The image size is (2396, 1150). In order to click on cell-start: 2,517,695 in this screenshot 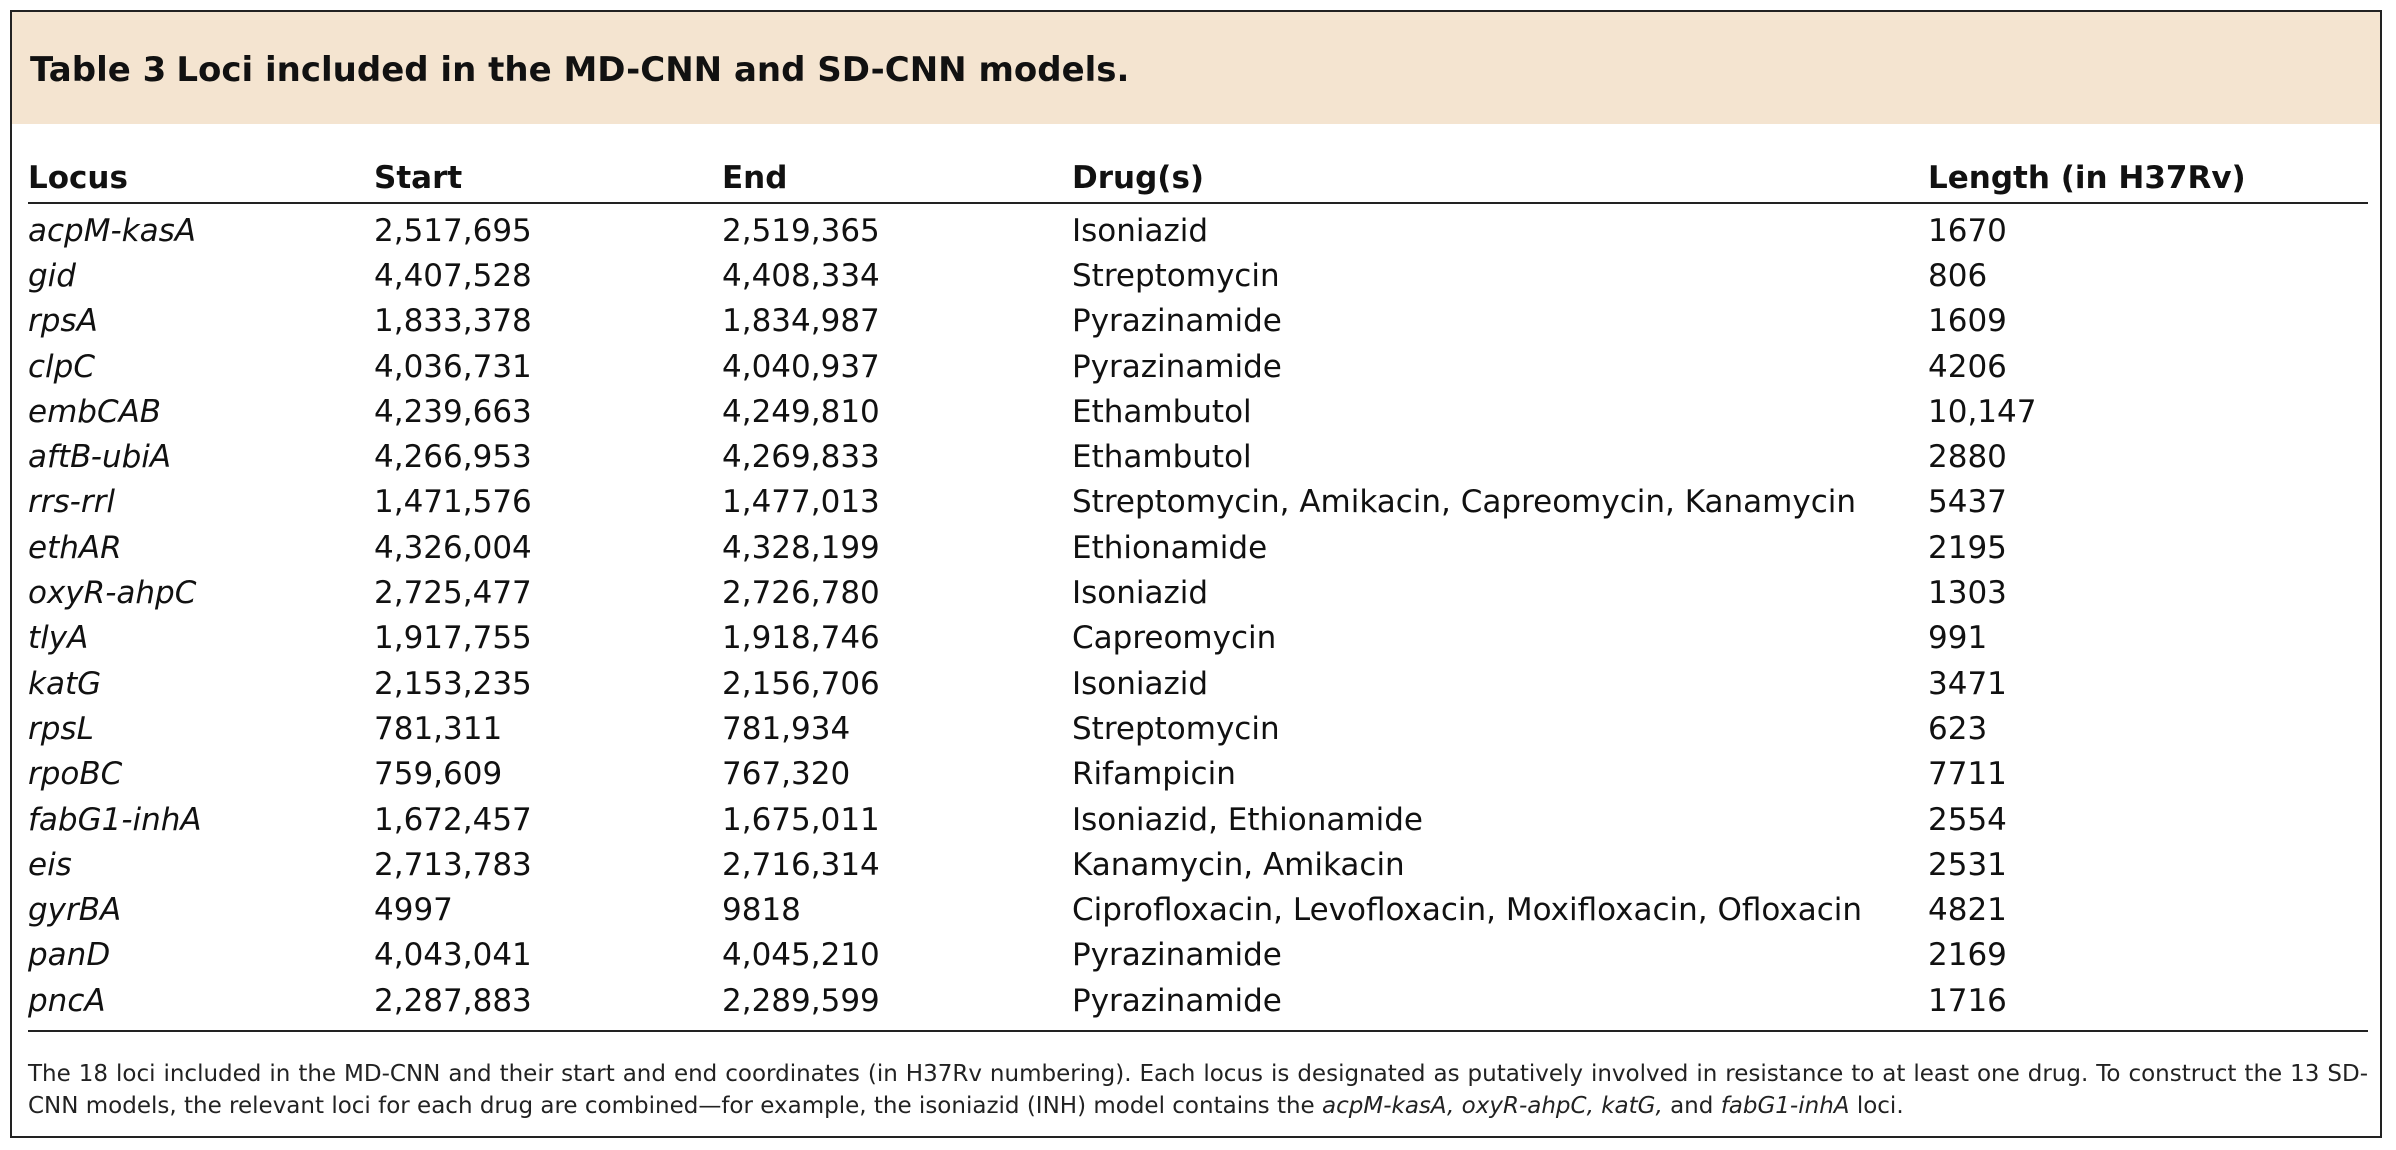, I will do `click(453, 230)`.